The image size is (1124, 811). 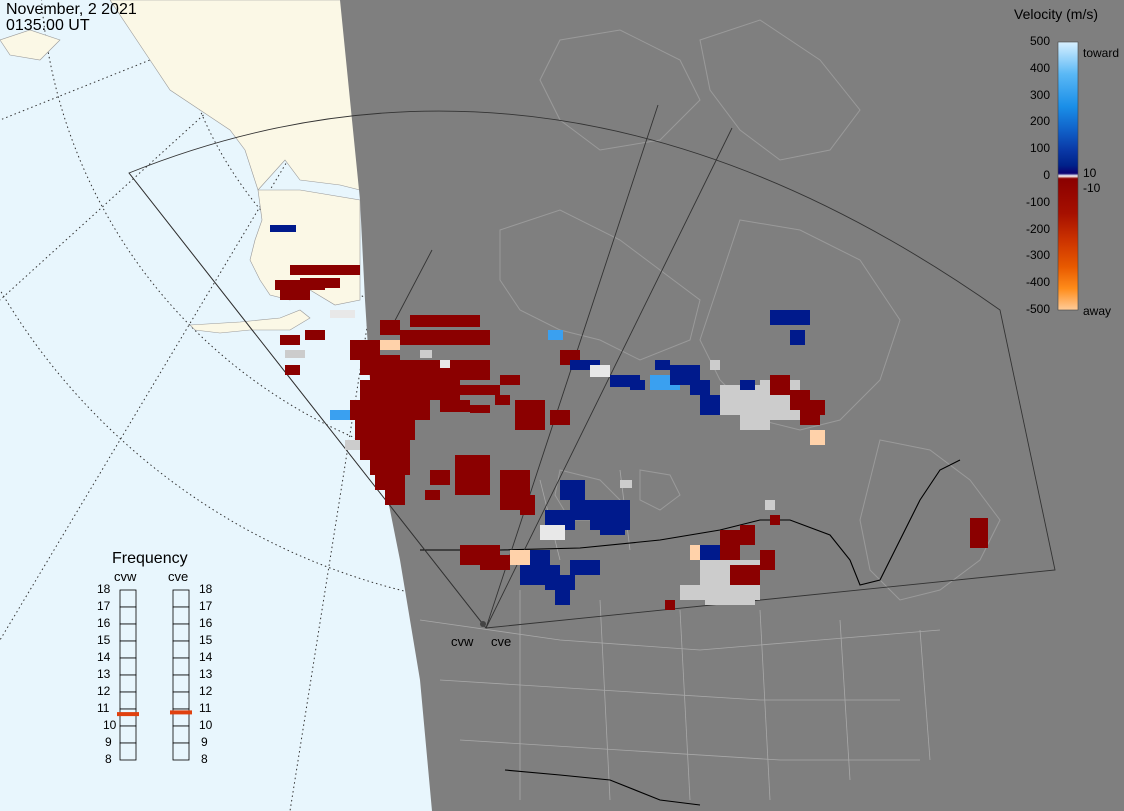 I want to click on velocity-tick-label: -100, so click(x=1037, y=201).